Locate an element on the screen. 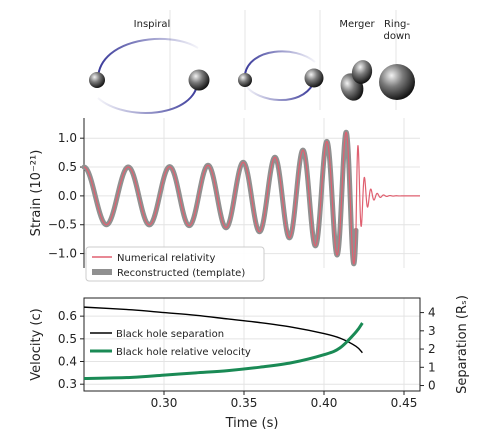 This screenshot has width=500, height=433. lower-panel-frame is located at coordinates (252, 344).